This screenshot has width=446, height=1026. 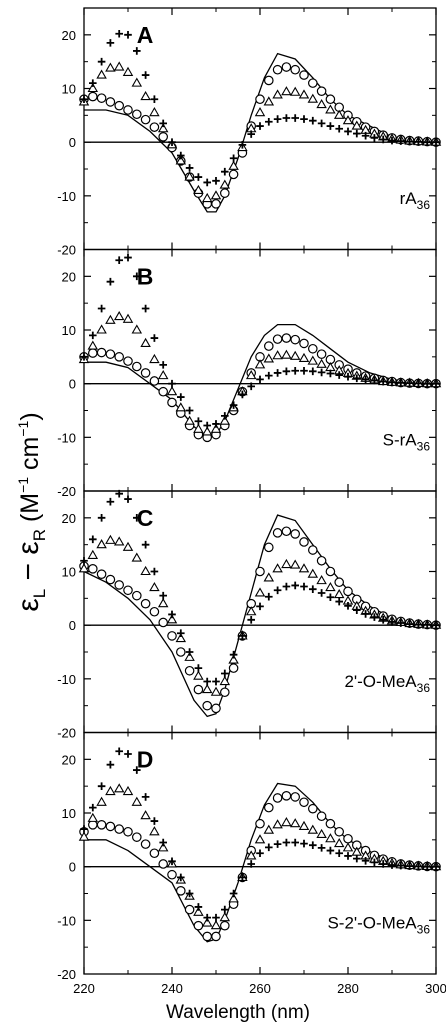 What do you see at coordinates (28, 565) in the screenshot?
I see `y-label-minus-epsilon: − ε` at bounding box center [28, 565].